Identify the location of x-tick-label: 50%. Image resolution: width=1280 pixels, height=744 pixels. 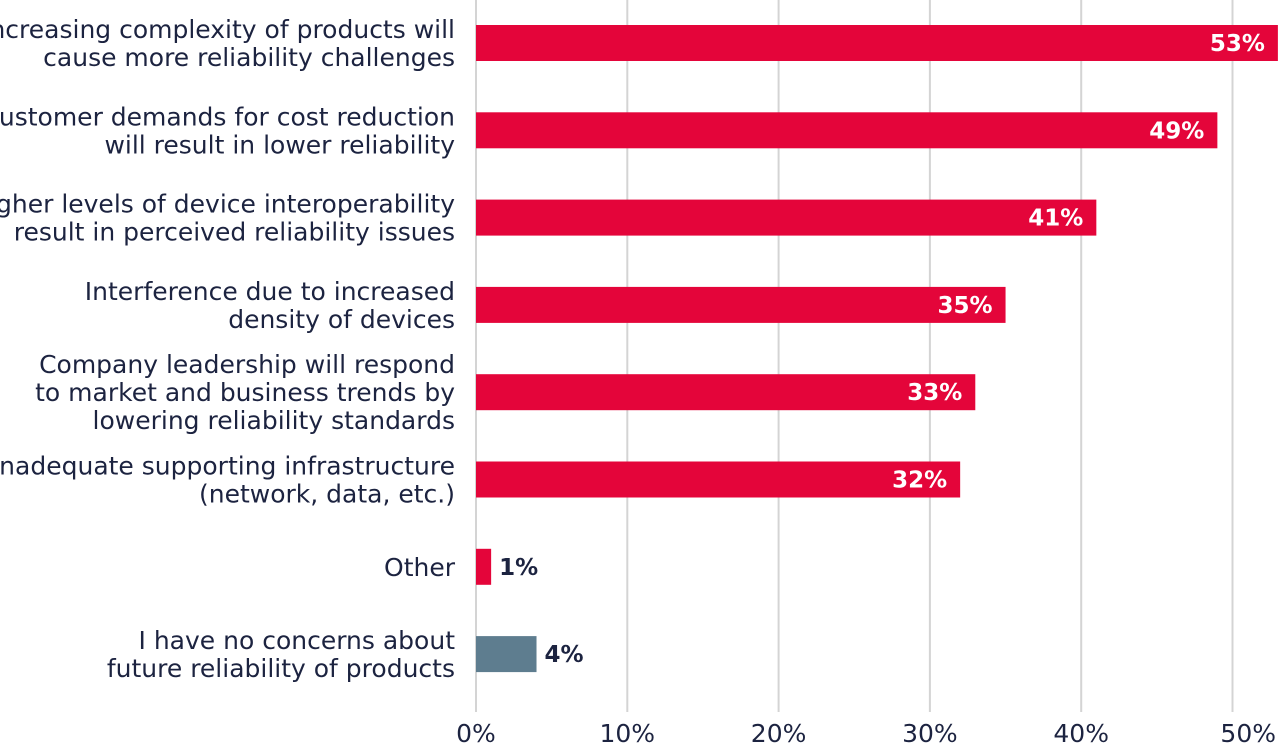
(1248, 731).